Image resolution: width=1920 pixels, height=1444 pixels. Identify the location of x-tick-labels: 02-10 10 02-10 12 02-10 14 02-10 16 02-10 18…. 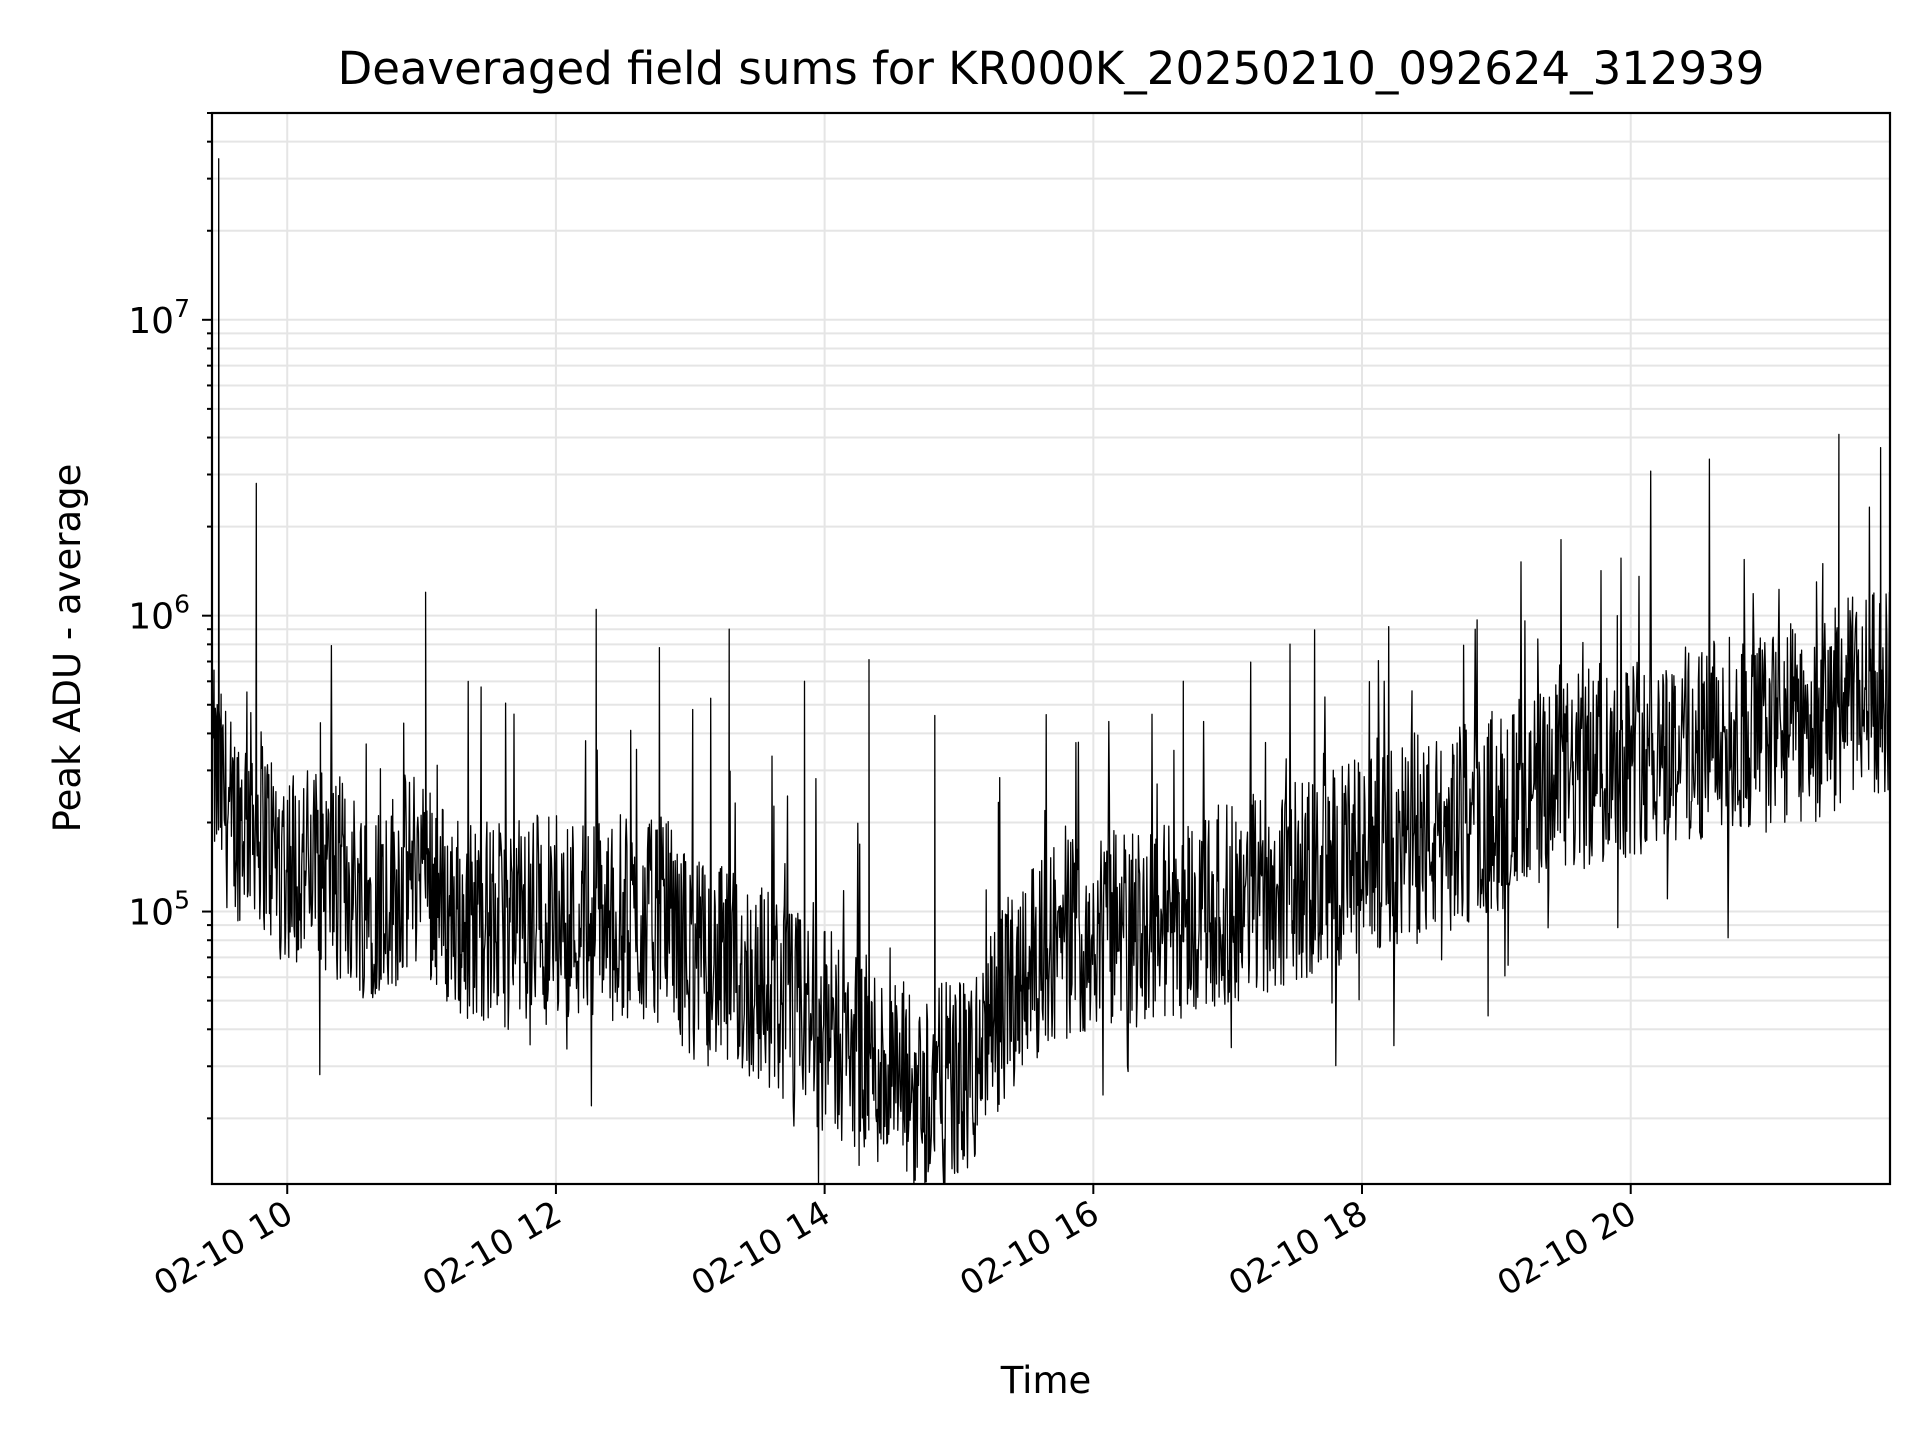
(895, 1248).